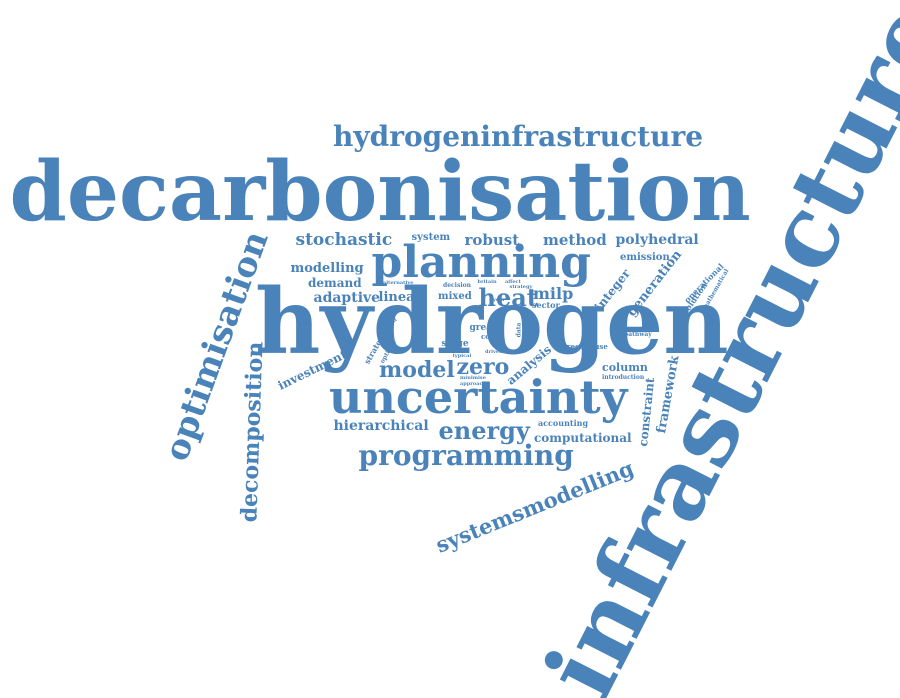 The image size is (900, 698). What do you see at coordinates (473, 377) in the screenshot?
I see `word-minimise: minimise` at bounding box center [473, 377].